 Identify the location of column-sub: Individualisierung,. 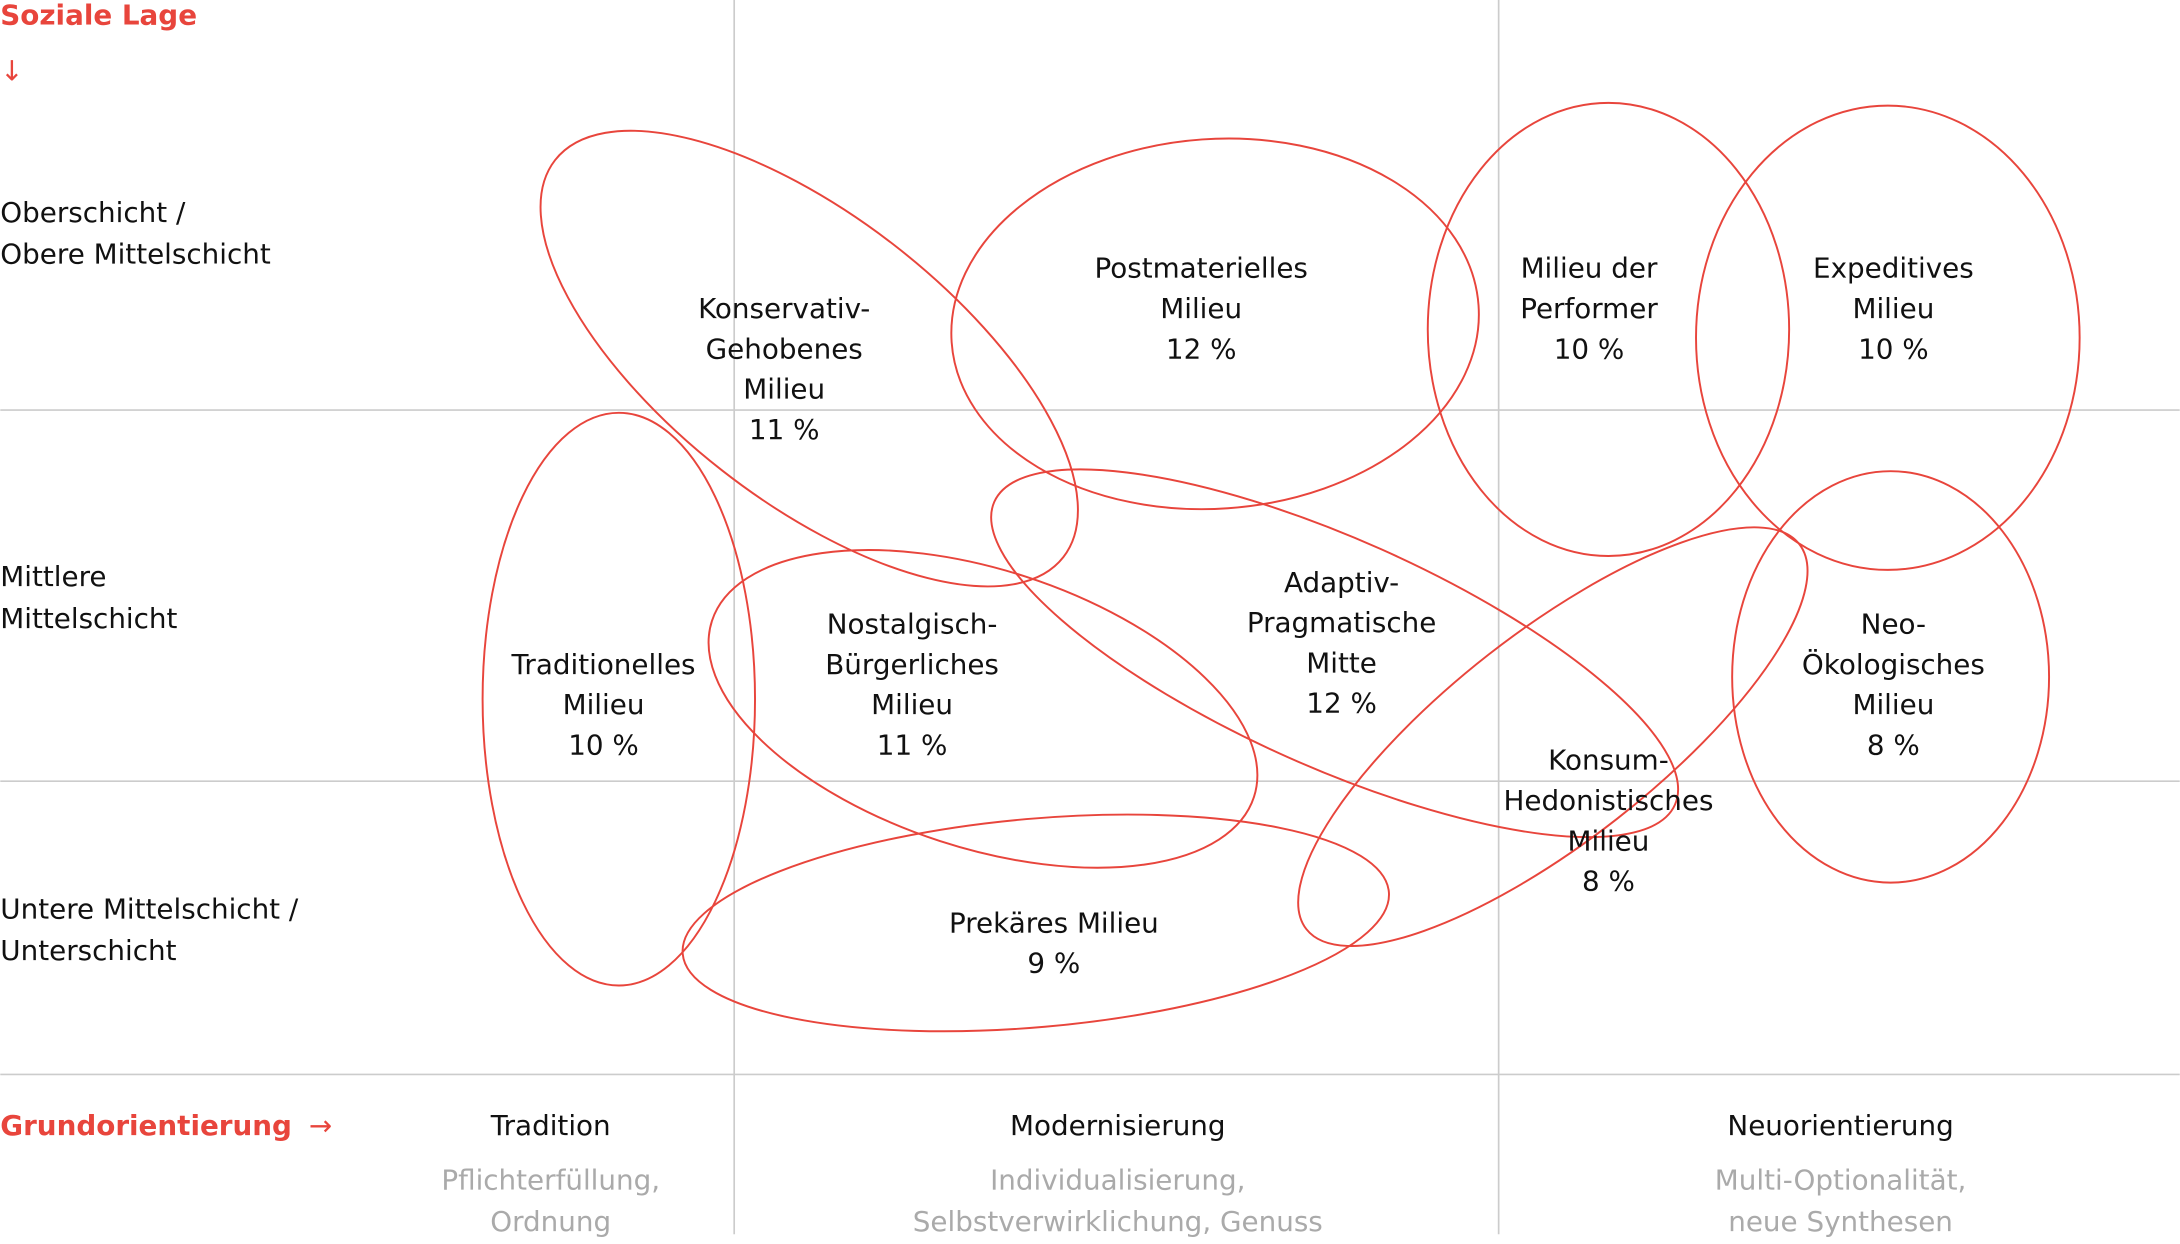
(1117, 1179).